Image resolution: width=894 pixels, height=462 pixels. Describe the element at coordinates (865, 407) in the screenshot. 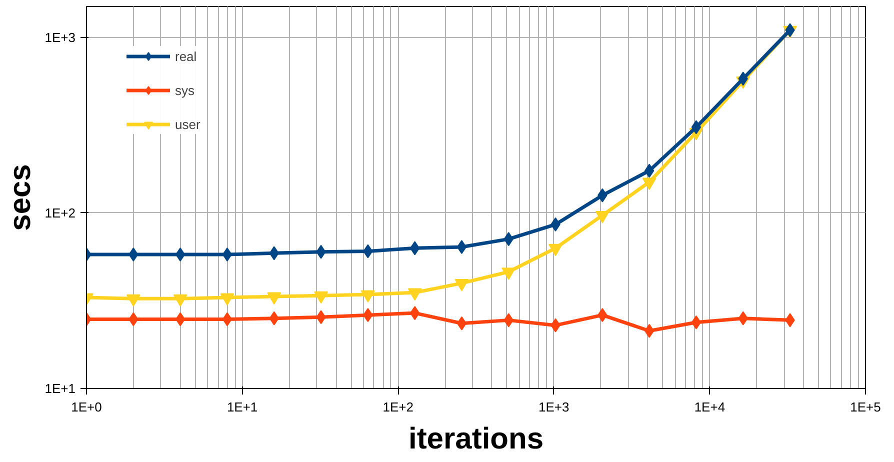

I see `x-tick-label: 1E+5` at that location.